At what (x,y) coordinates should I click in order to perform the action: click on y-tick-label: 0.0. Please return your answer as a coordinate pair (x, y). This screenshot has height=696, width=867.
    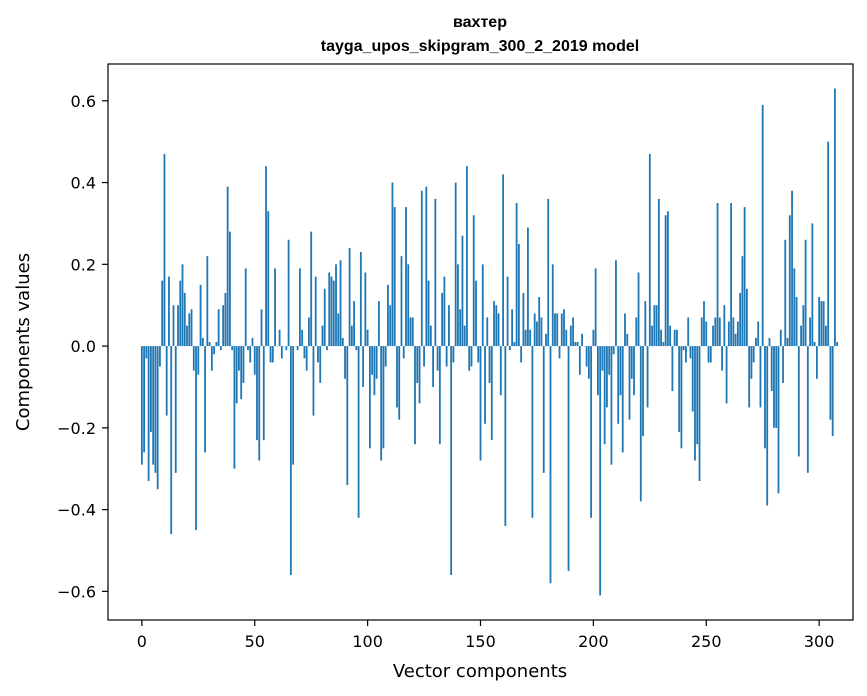
    Looking at the image, I should click on (83, 346).